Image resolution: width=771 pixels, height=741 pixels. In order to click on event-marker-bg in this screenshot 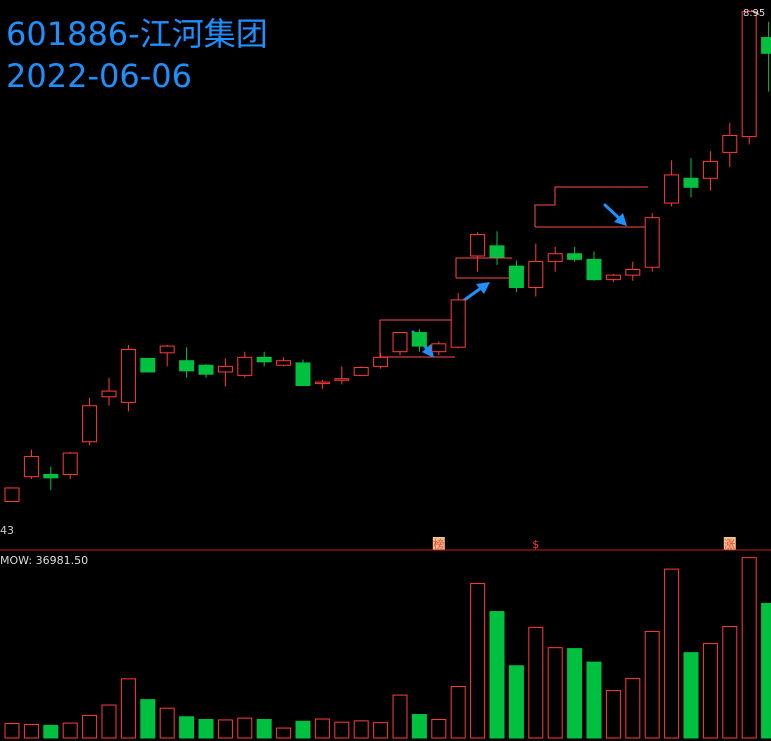, I will do `click(438, 543)`.